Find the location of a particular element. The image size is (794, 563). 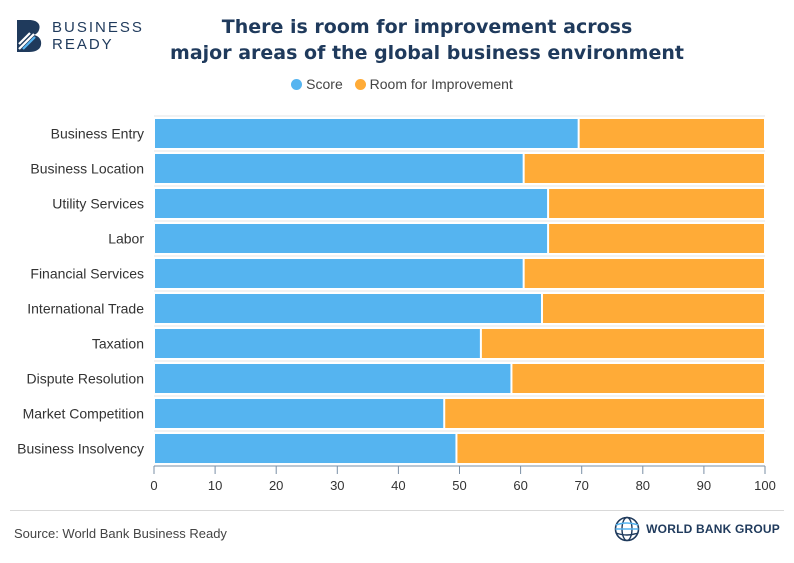

chart-title-line-1: There is room for improvement across is located at coordinates (427, 27).